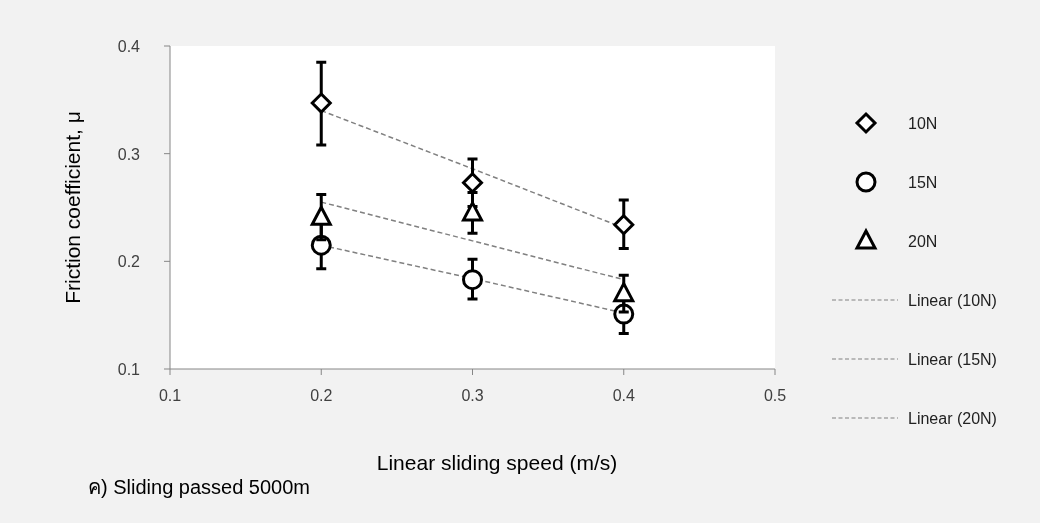  I want to click on y-tick-label: 0.1, so click(129, 369).